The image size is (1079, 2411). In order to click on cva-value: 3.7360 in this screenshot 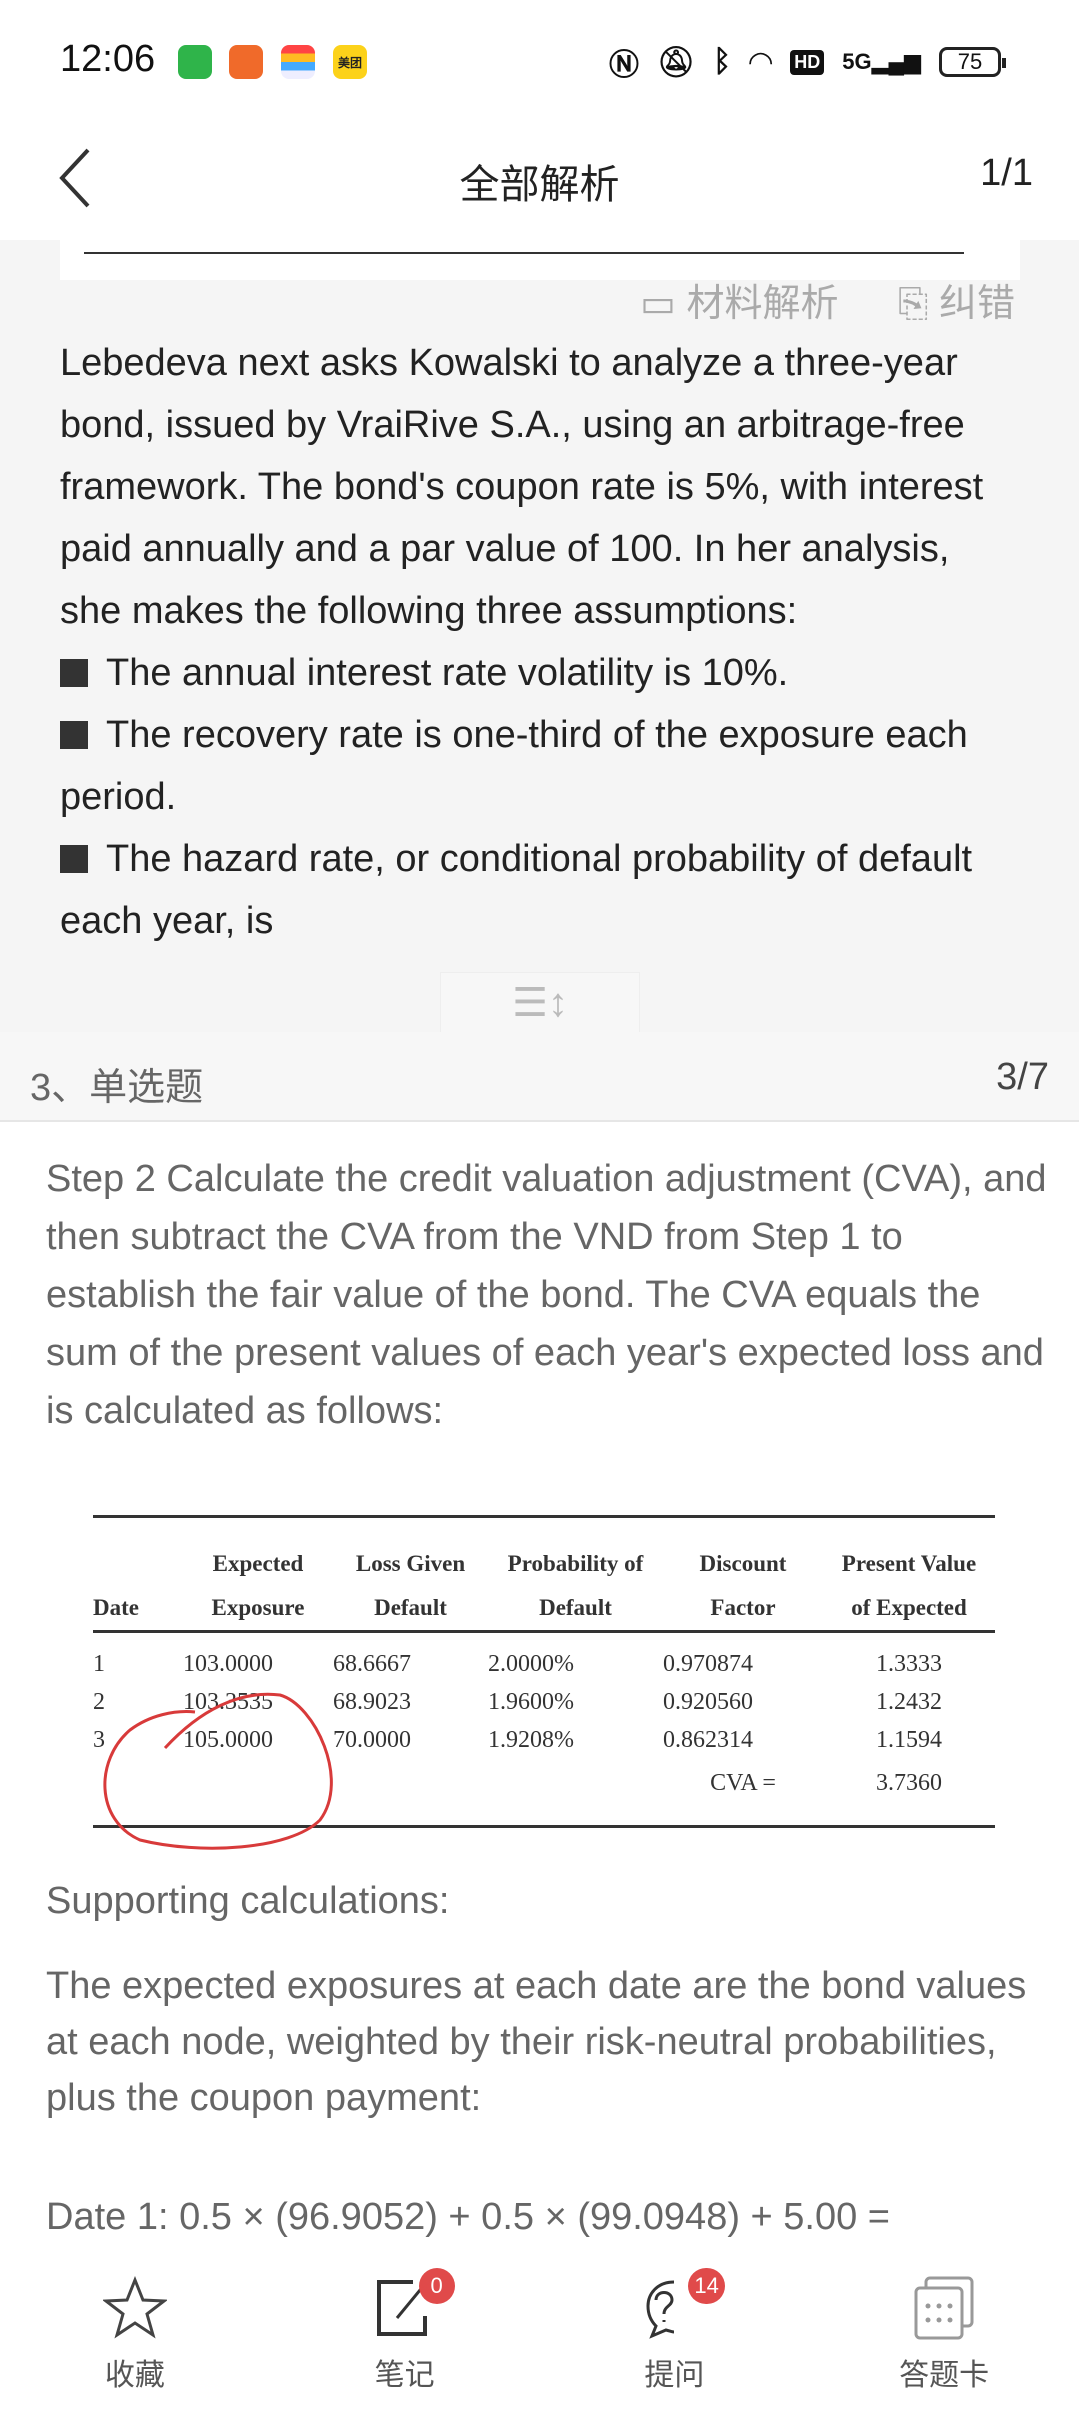, I will do `click(909, 1782)`.